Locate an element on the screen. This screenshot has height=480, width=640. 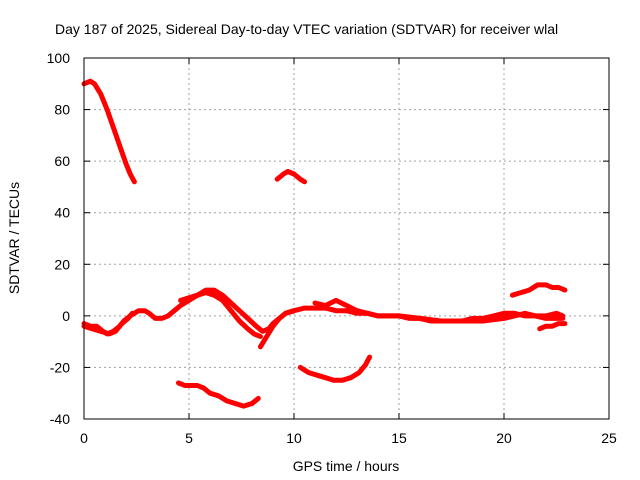
x-tick-label: 10 is located at coordinates (294, 438).